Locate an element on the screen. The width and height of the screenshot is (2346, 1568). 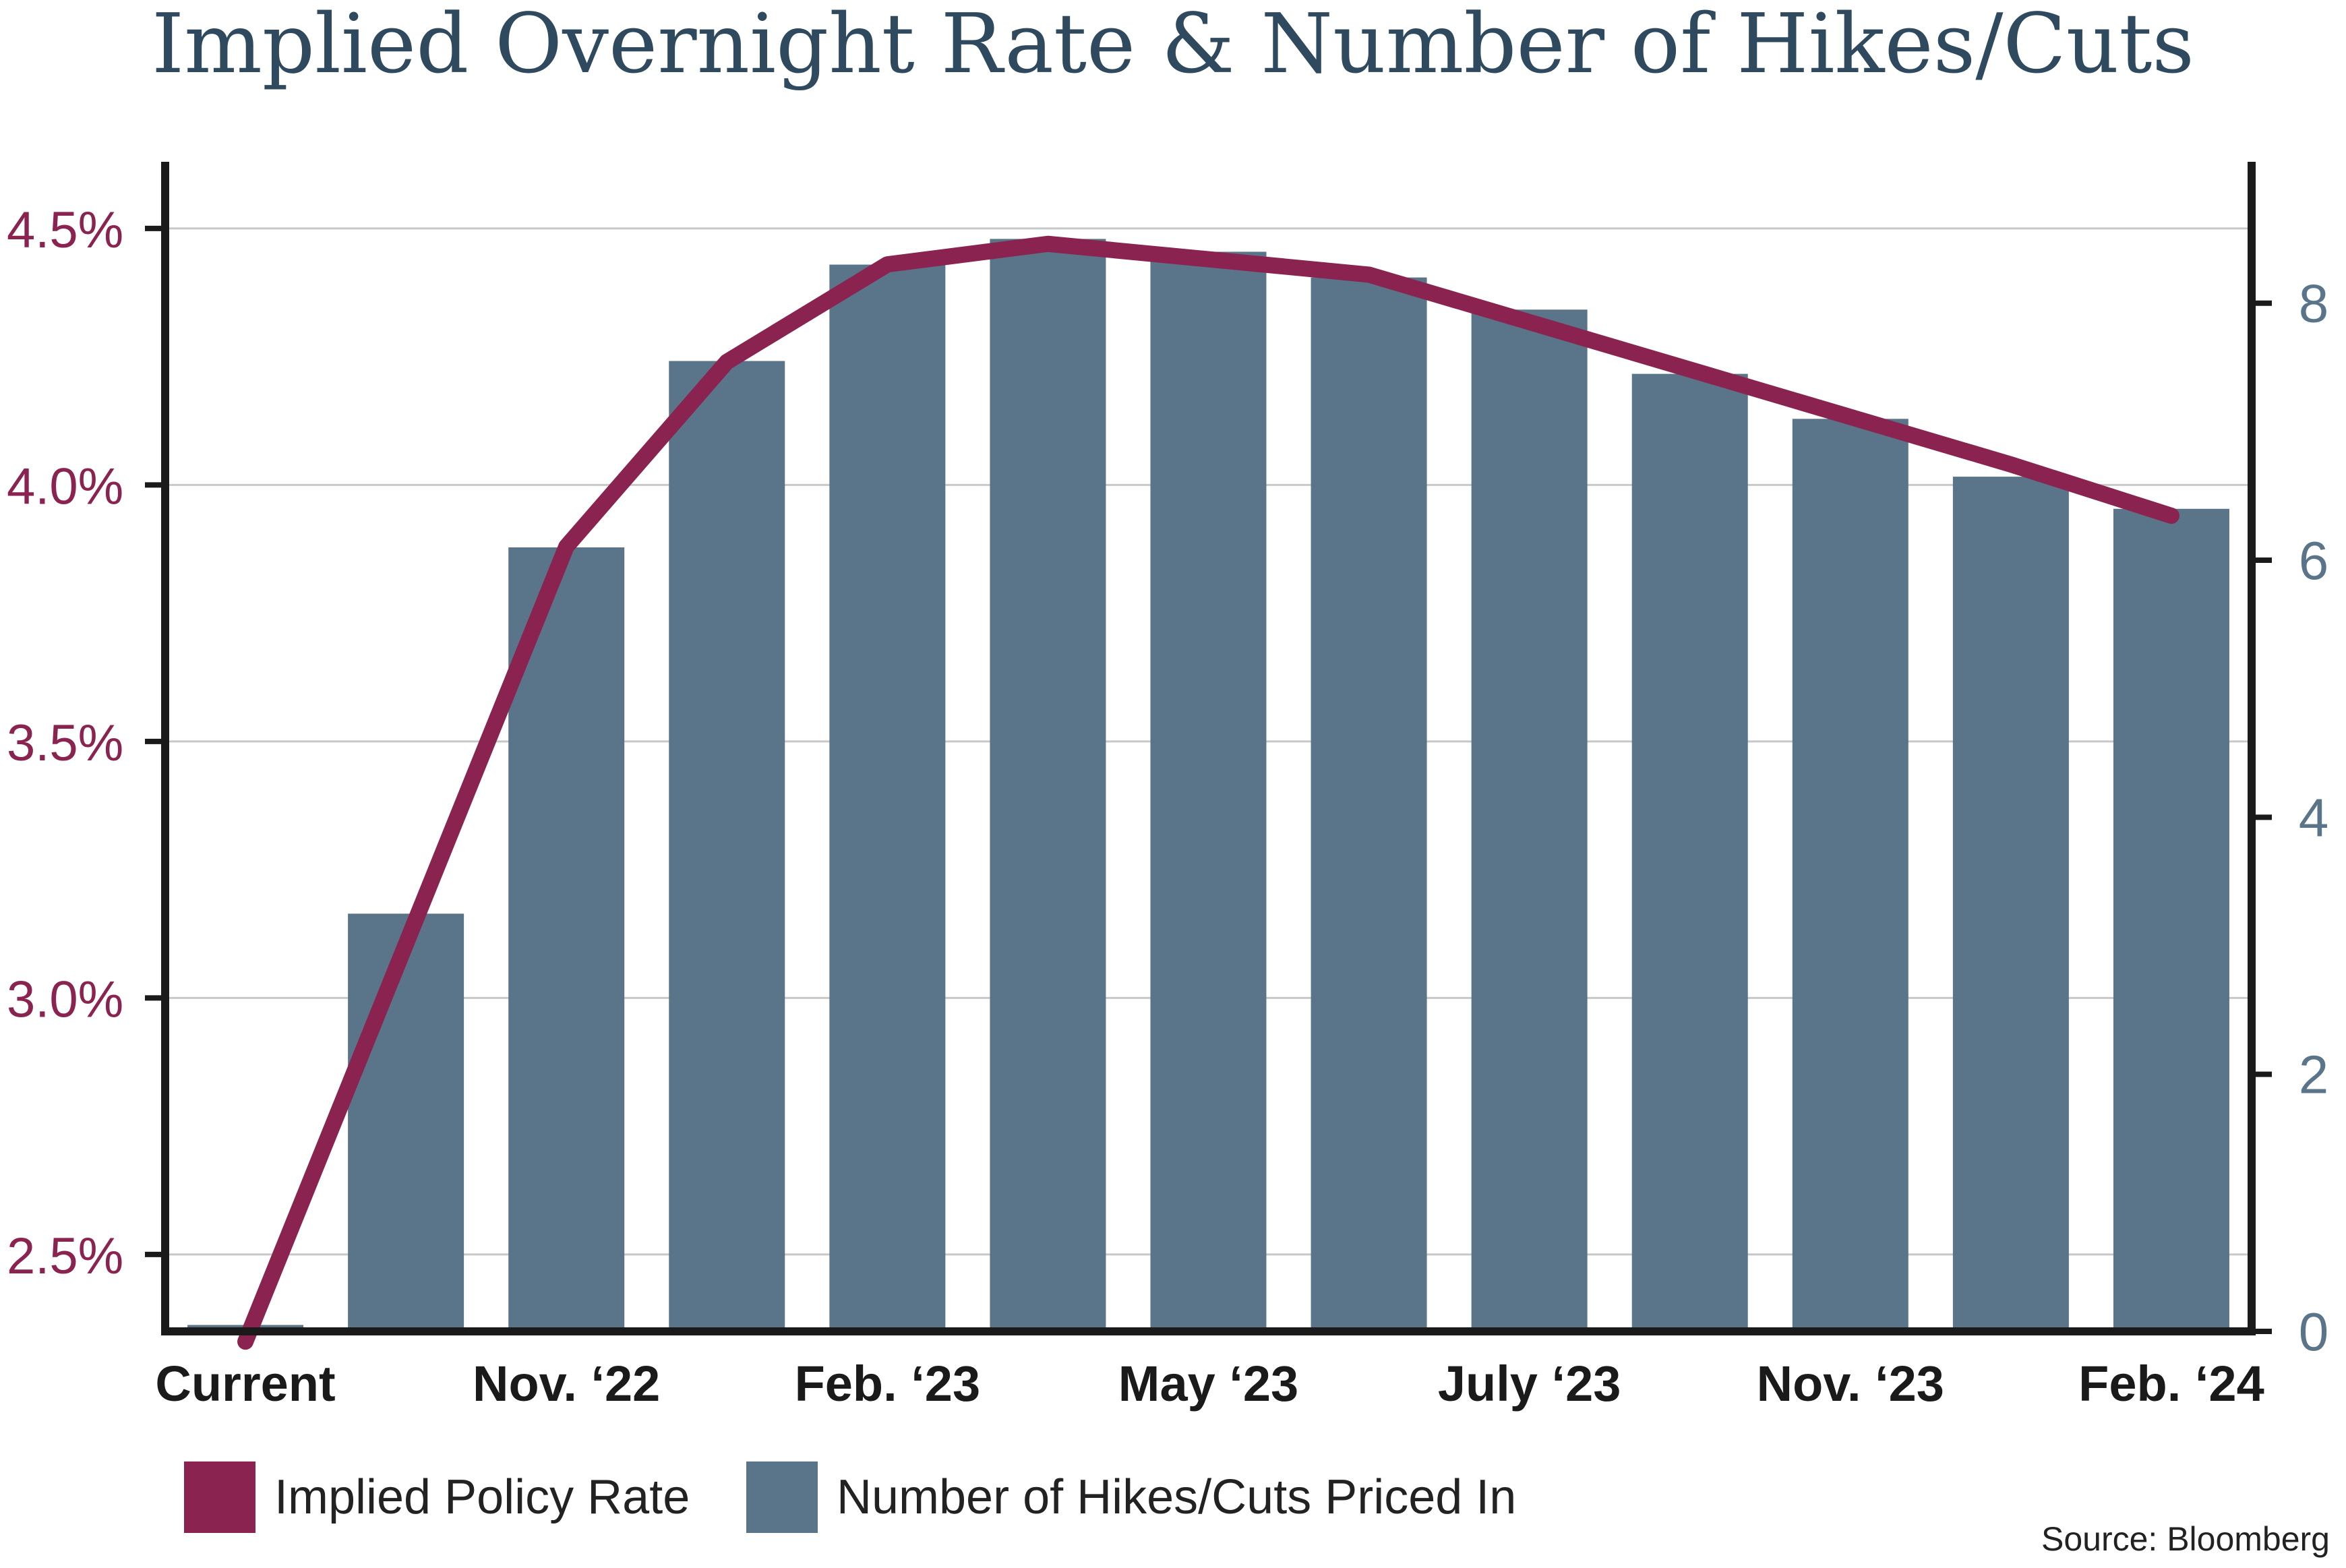
left-tick-label-4: 4.5% is located at coordinates (65, 230).